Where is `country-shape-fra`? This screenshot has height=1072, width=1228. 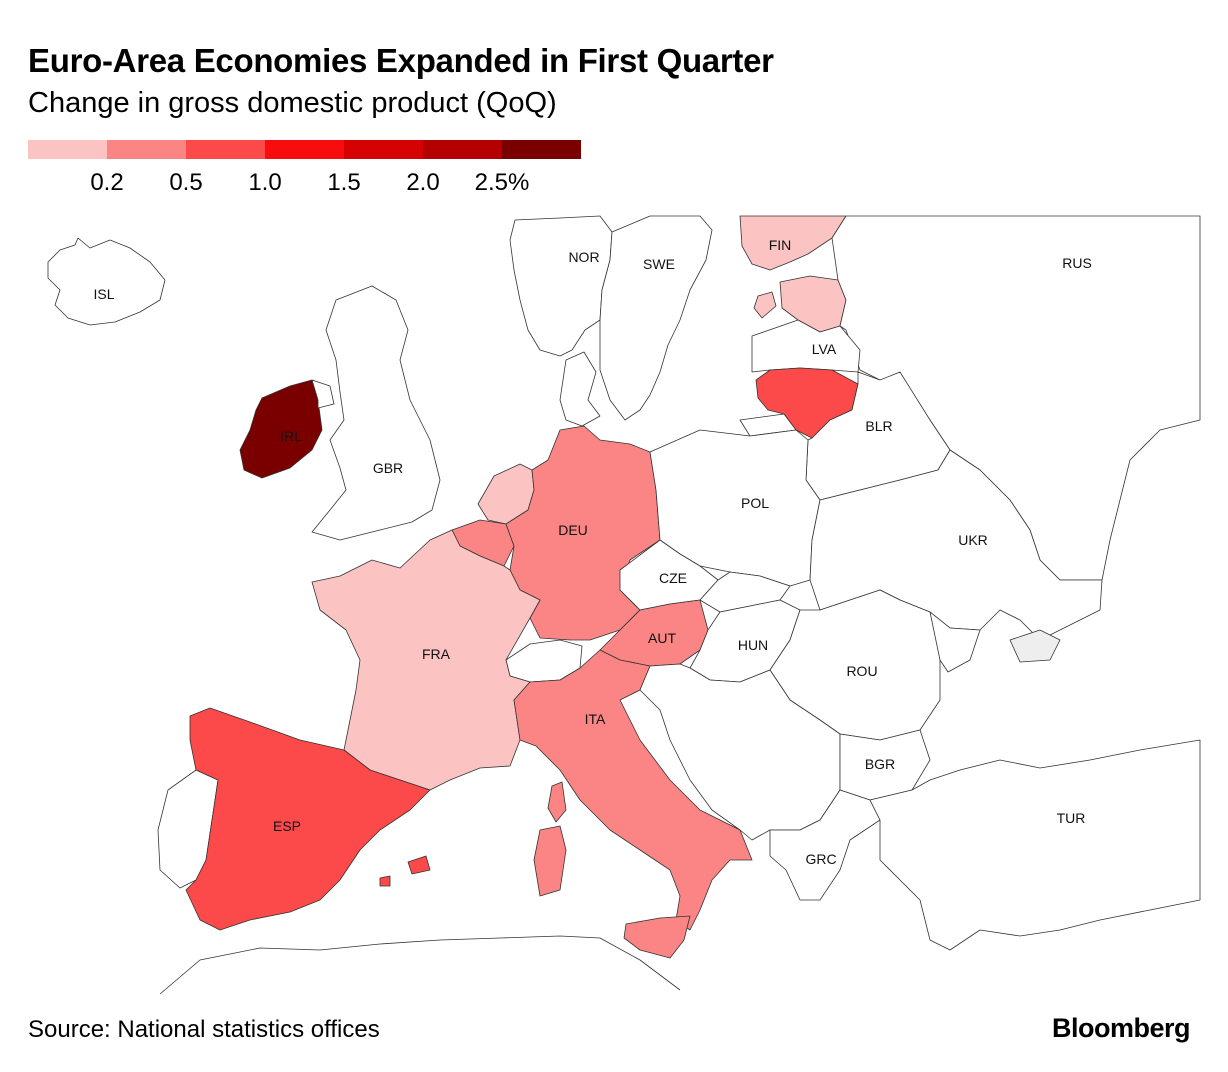 country-shape-fra is located at coordinates (426, 660).